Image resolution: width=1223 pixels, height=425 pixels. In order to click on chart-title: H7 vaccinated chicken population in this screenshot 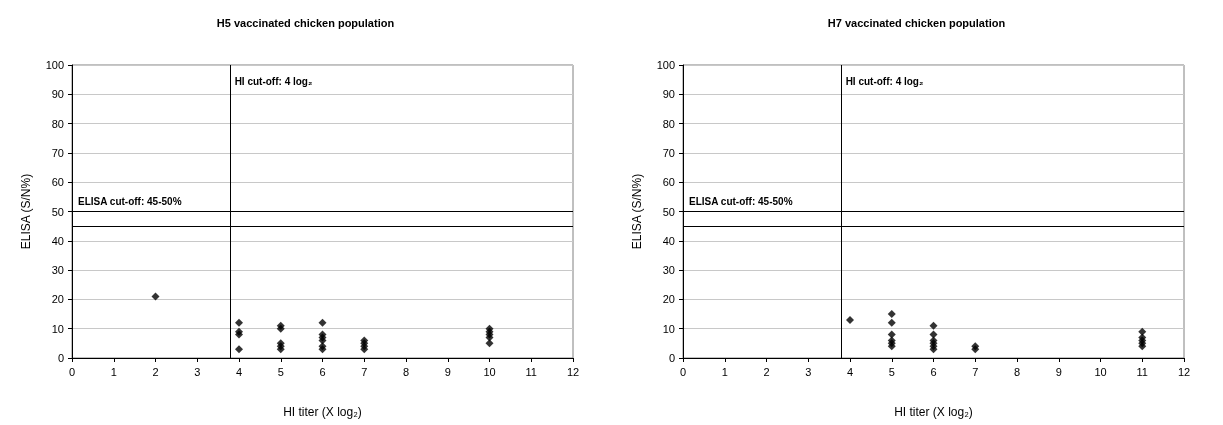, I will do `click(916, 22)`.